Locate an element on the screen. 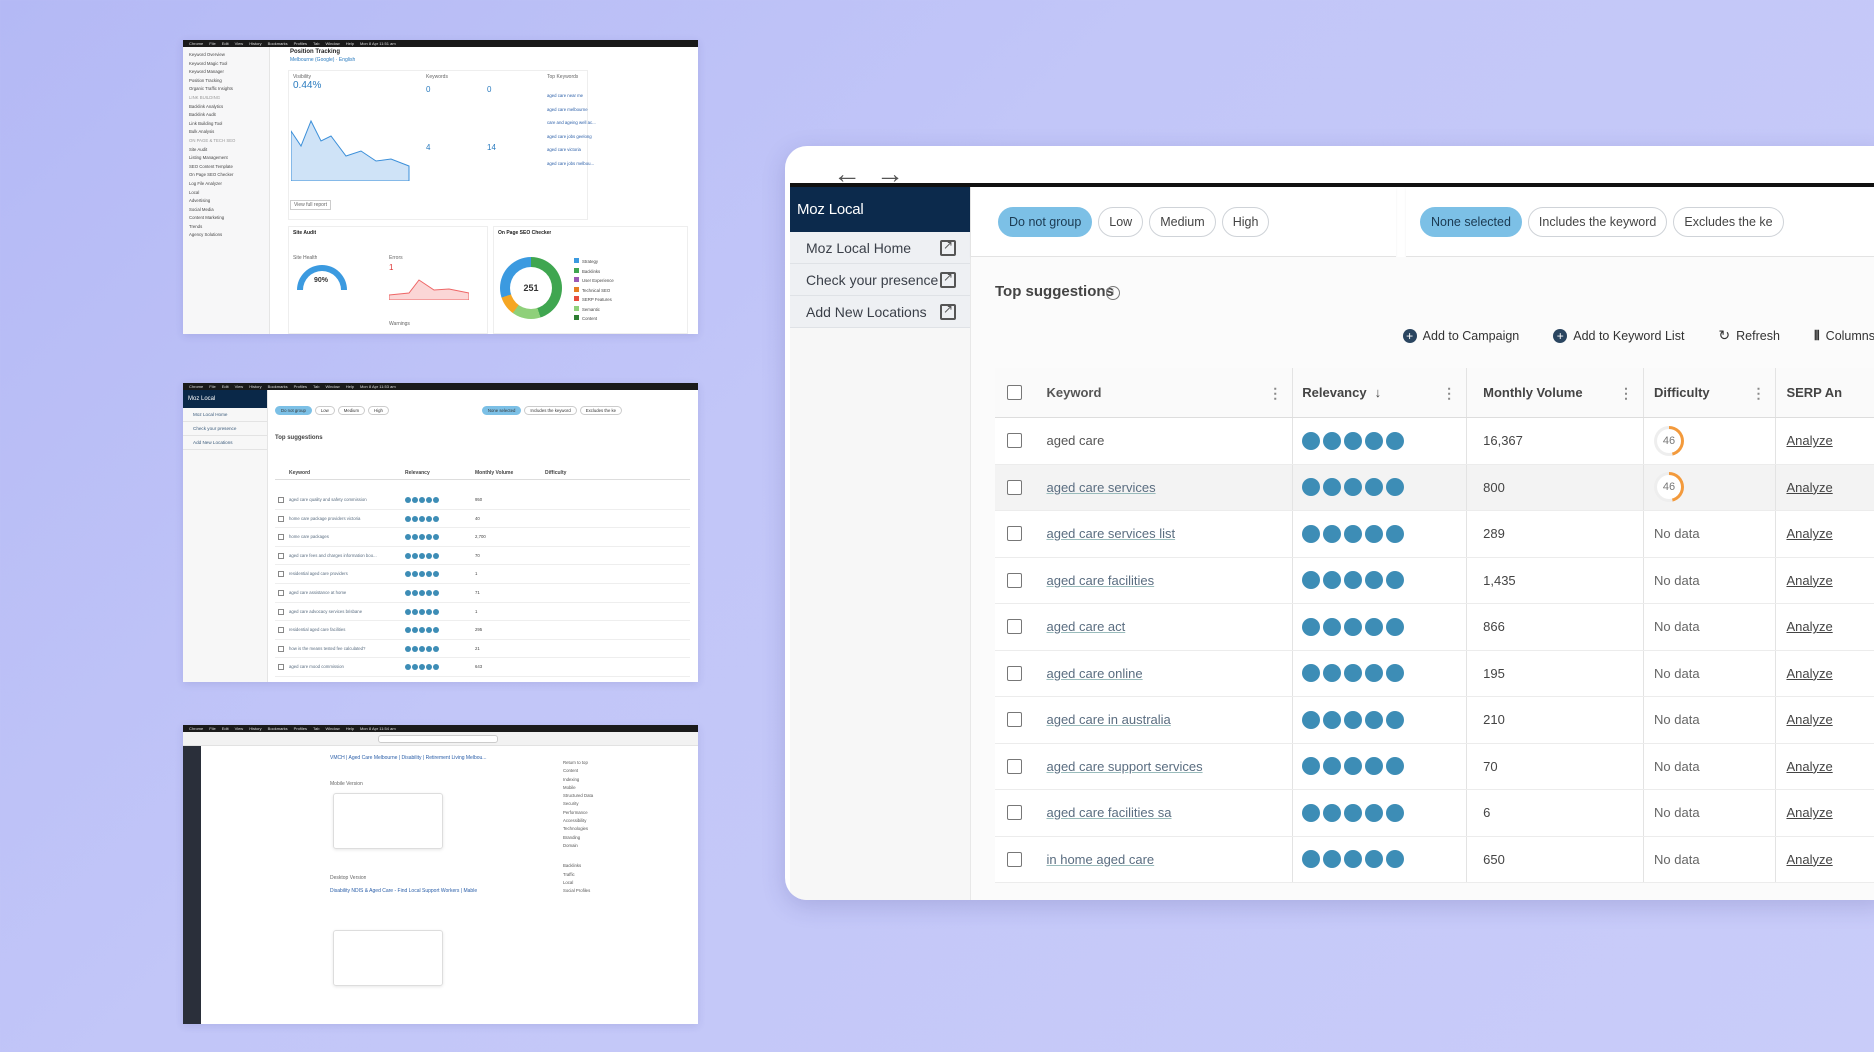  keyword-link: in home aged care is located at coordinates (1100, 859).